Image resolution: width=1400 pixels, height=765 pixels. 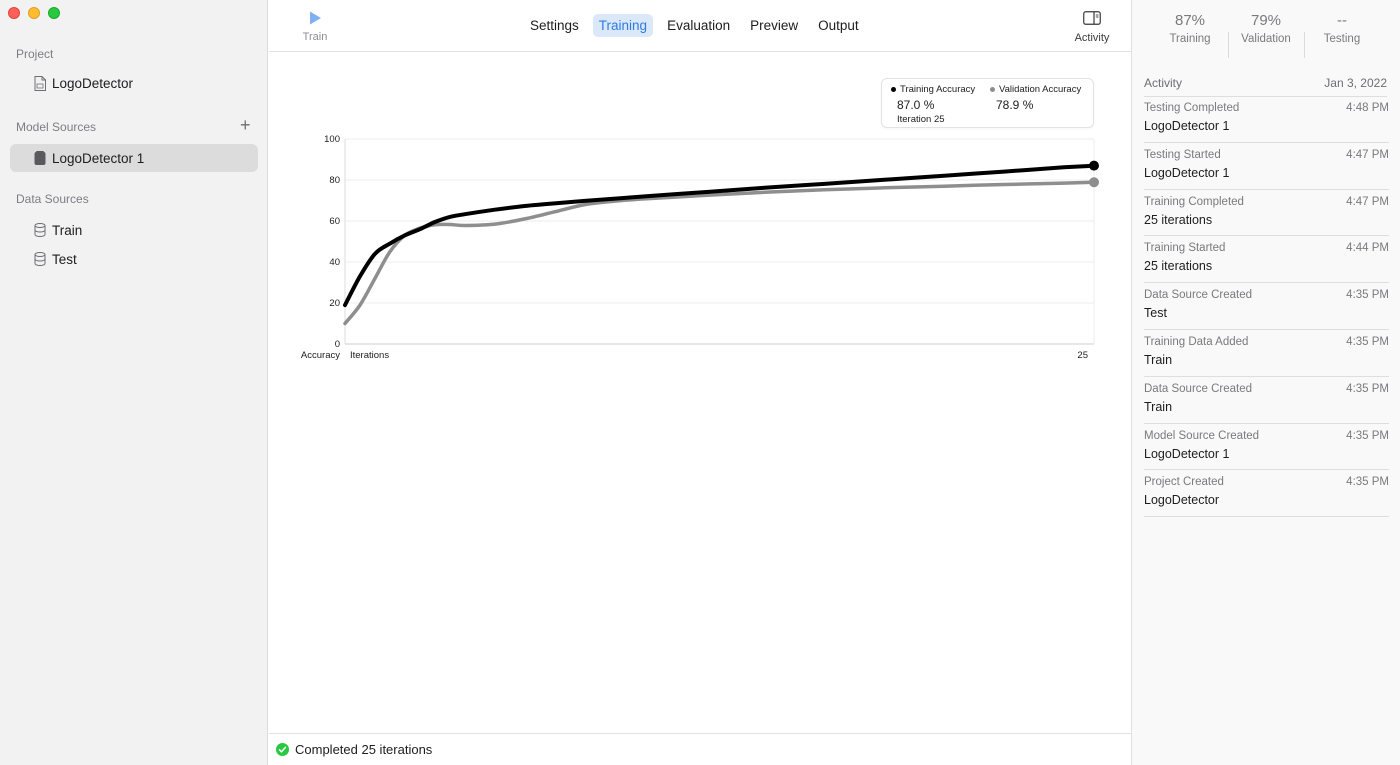 I want to click on model-sources-section-header: Model Sources, so click(x=56, y=127).